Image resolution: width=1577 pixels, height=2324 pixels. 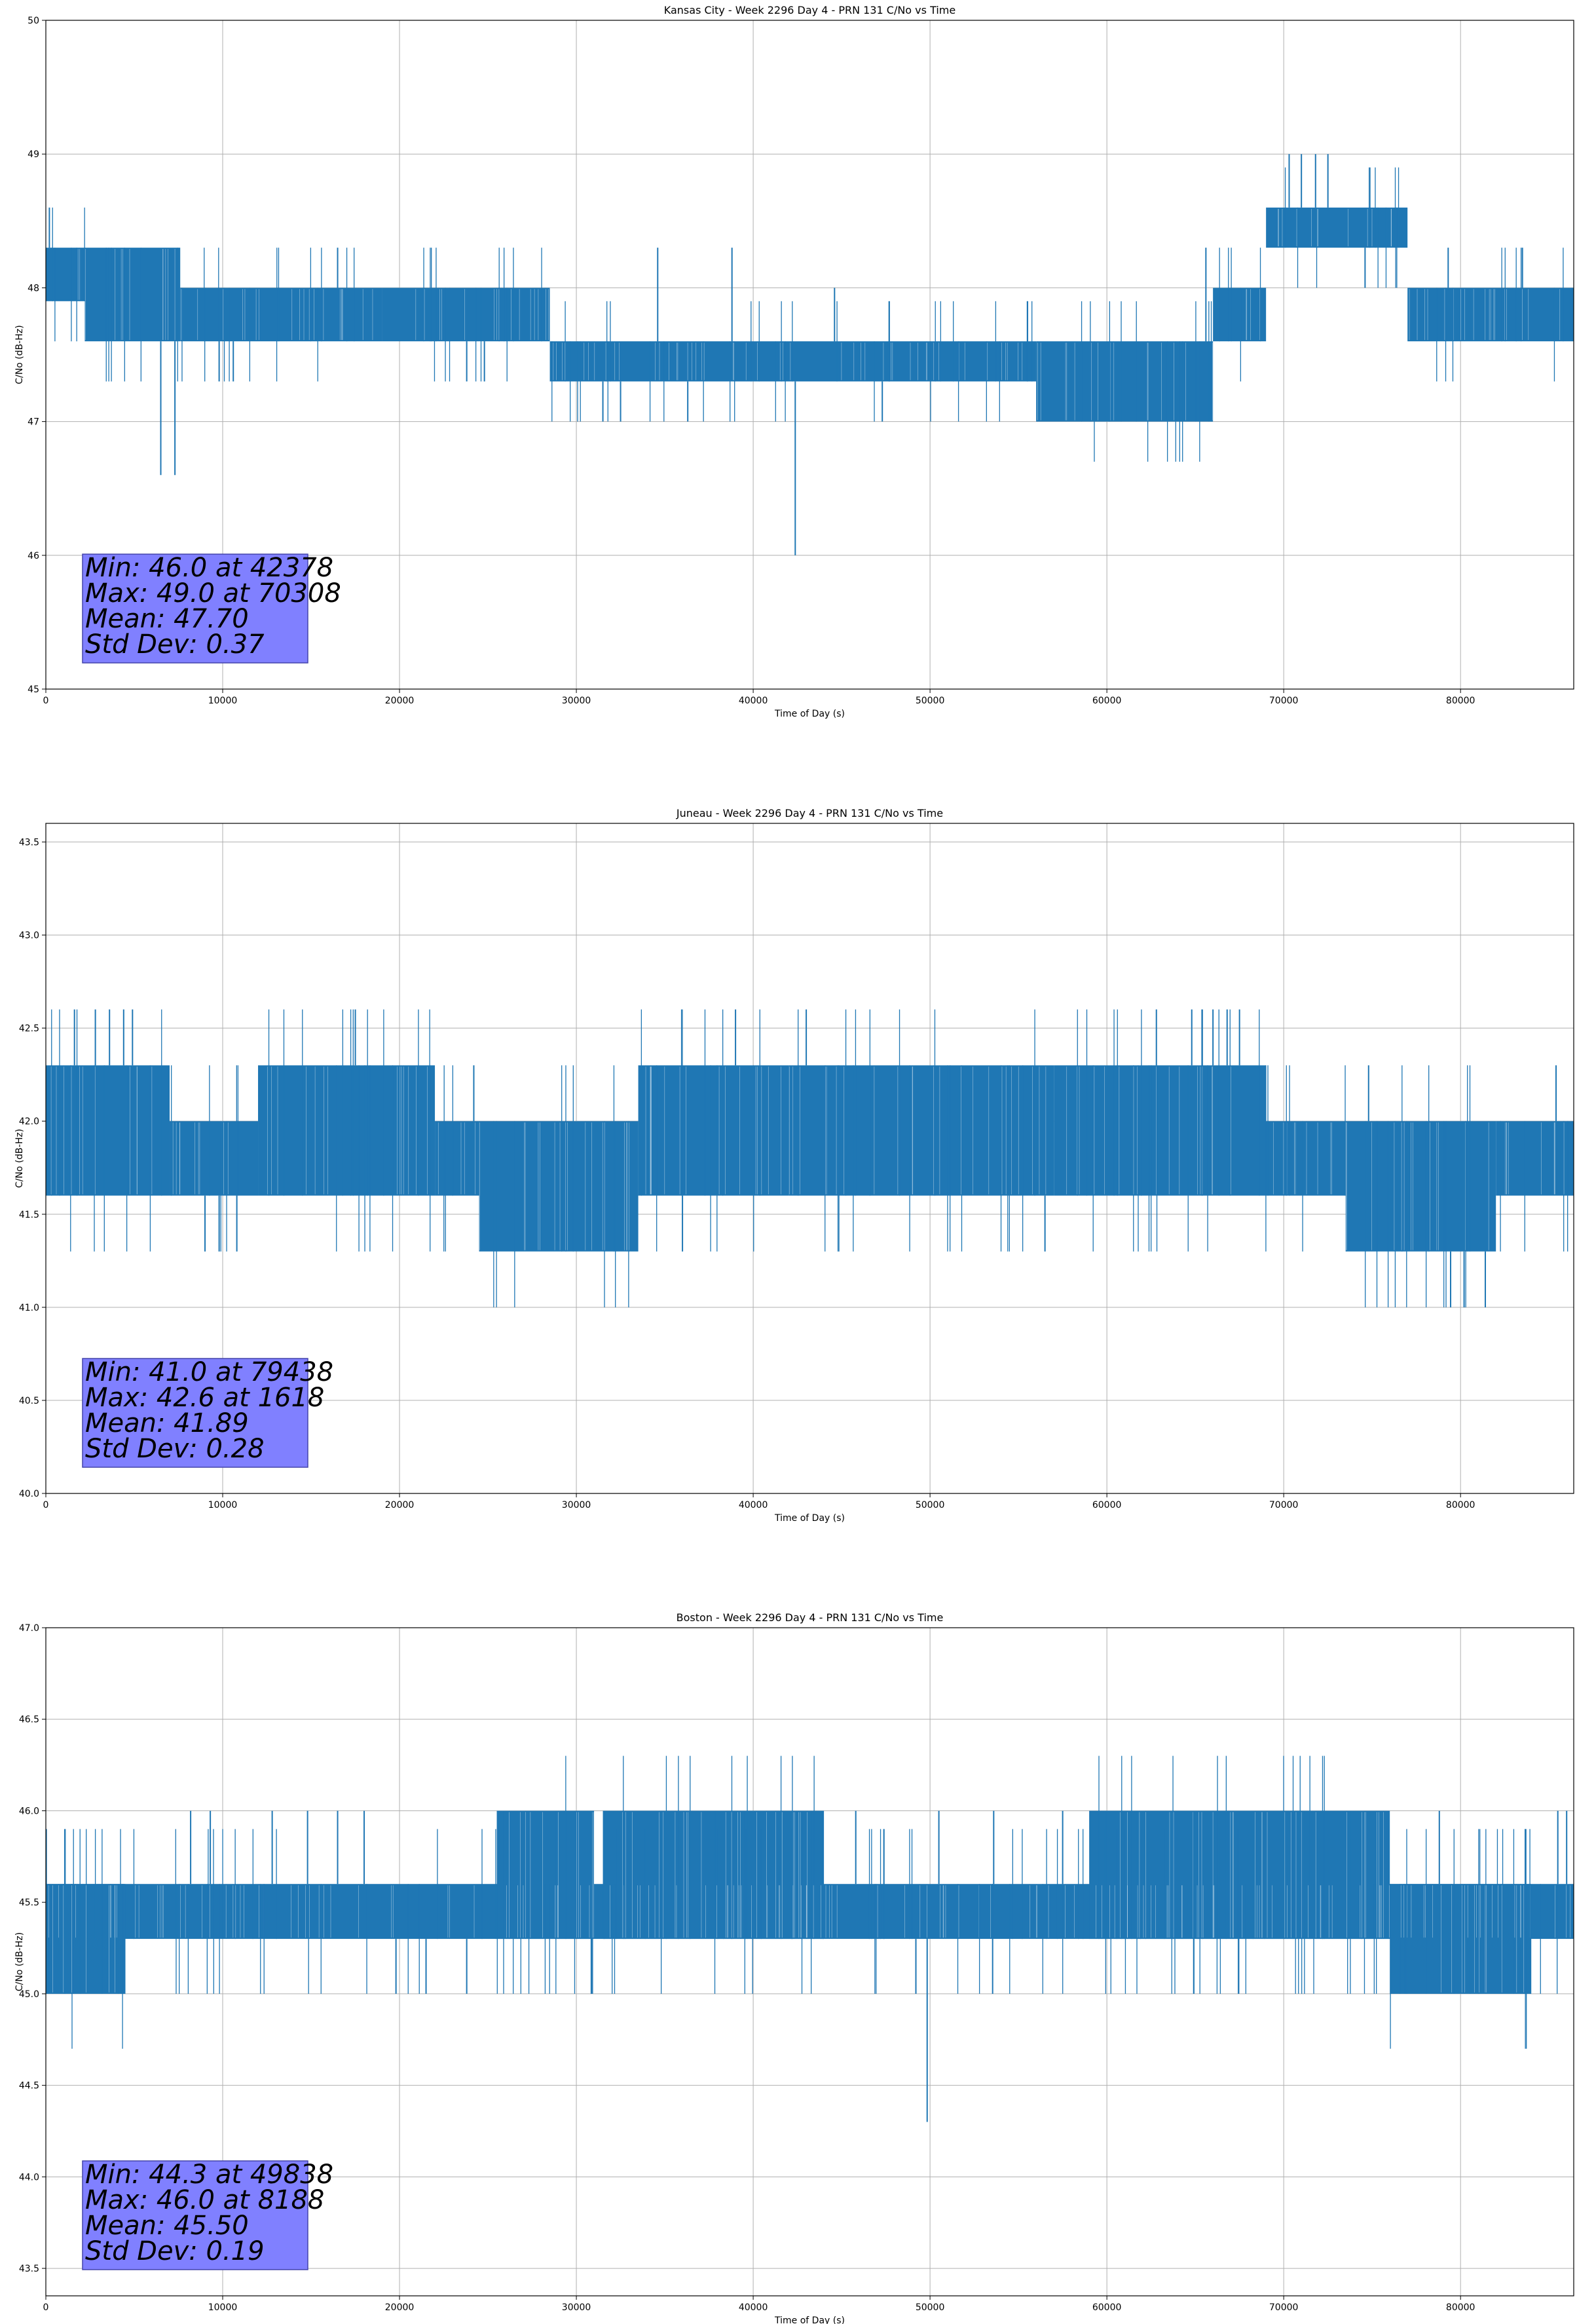 I want to click on stats-line: Mean: 47.70, so click(x=167, y=619).